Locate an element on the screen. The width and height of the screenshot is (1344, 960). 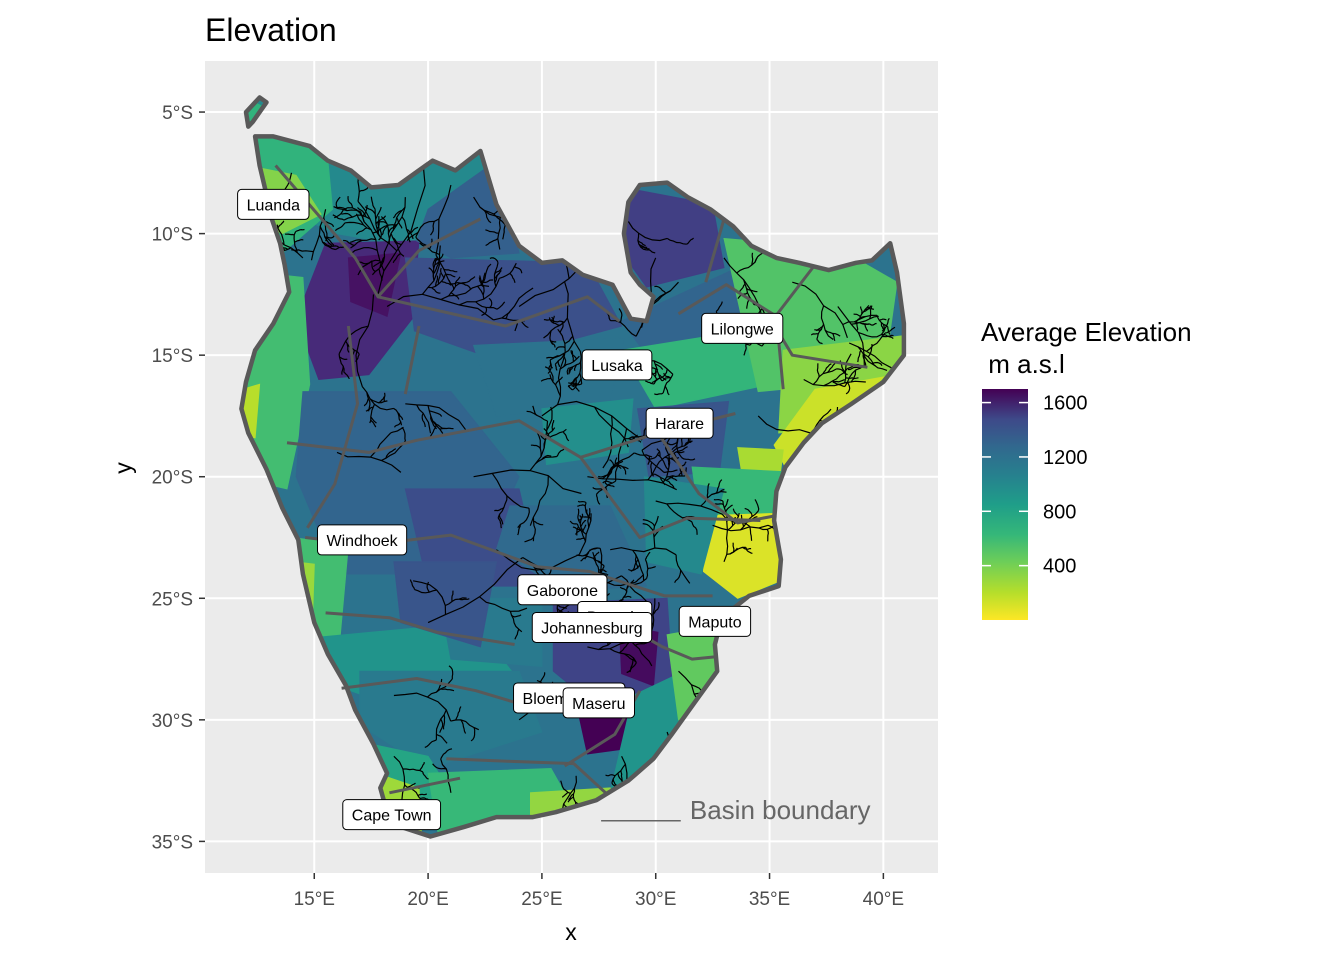
city-name: Luanda is located at coordinates (273, 205).